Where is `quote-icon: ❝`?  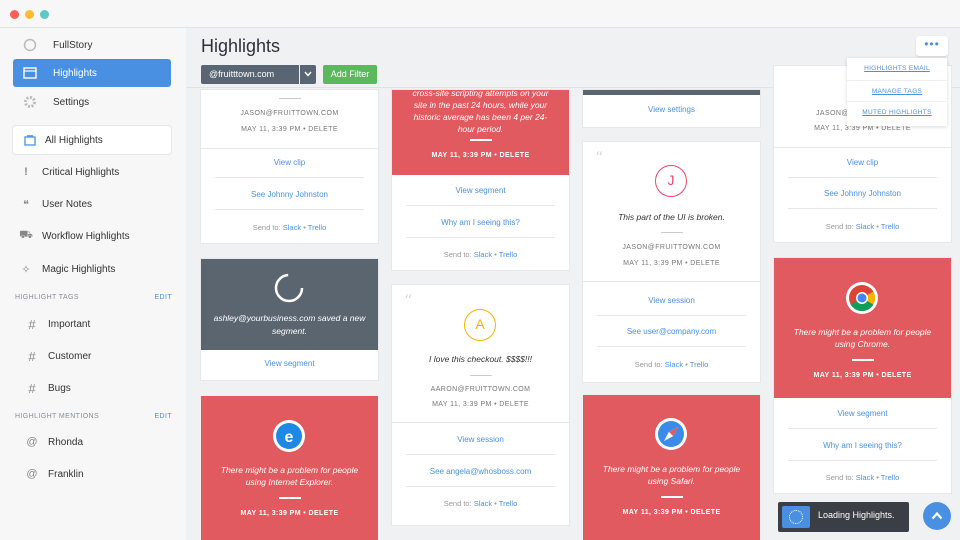
quote-icon: ❝ is located at coordinates (26, 204).